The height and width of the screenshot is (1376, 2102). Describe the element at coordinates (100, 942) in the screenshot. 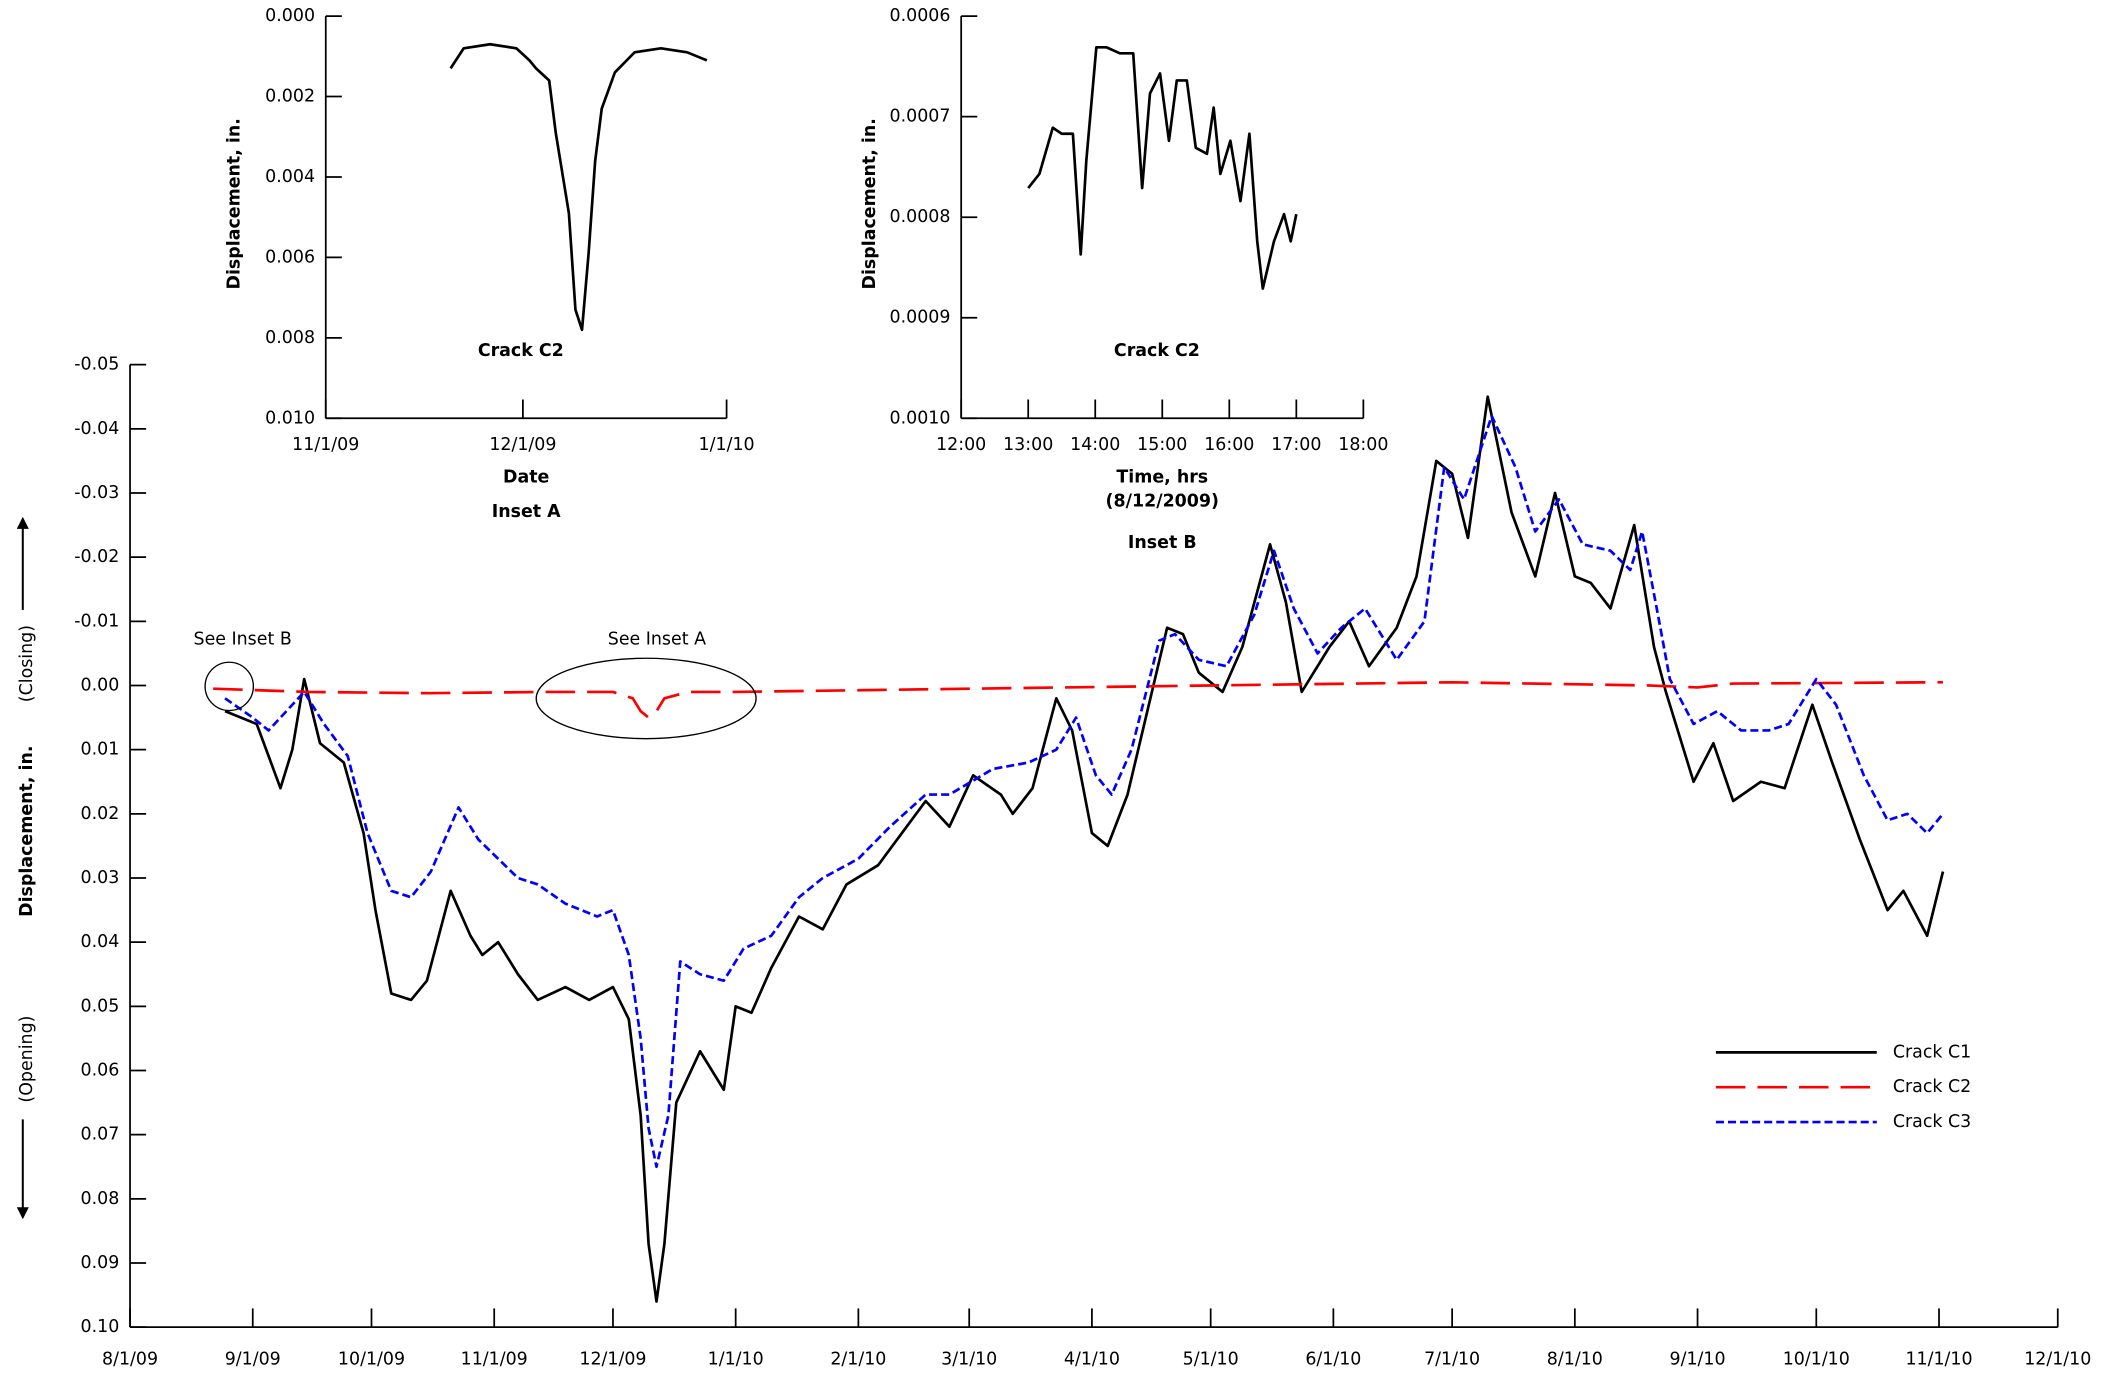

I see `y-tick-label: 0.04` at that location.